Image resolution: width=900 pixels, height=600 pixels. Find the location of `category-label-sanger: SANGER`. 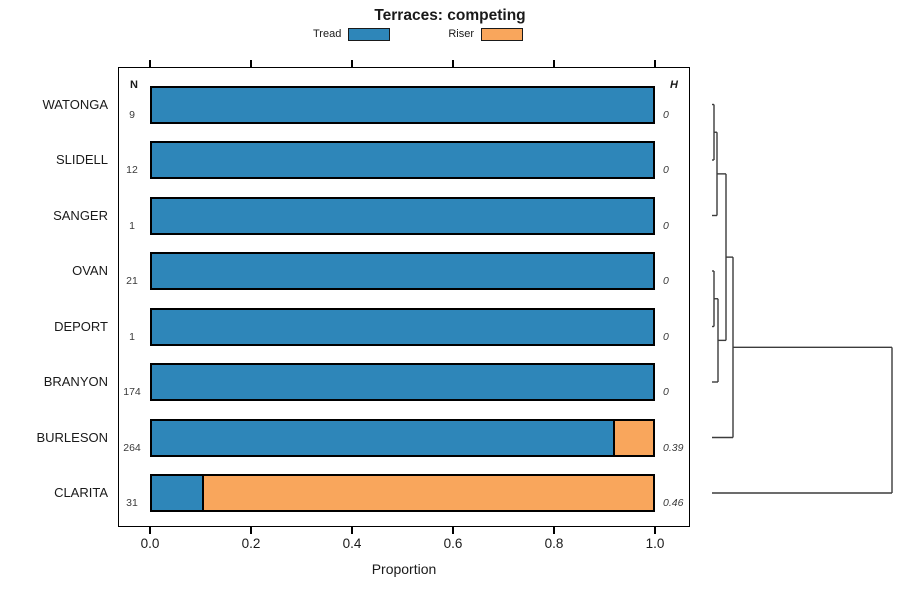

category-label-sanger: SANGER is located at coordinates (80, 215).